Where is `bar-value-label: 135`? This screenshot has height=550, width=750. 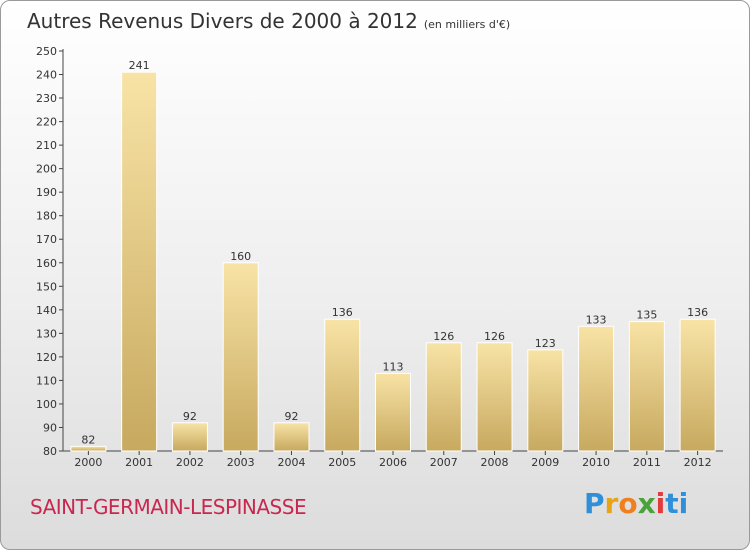
bar-value-label: 135 is located at coordinates (646, 315).